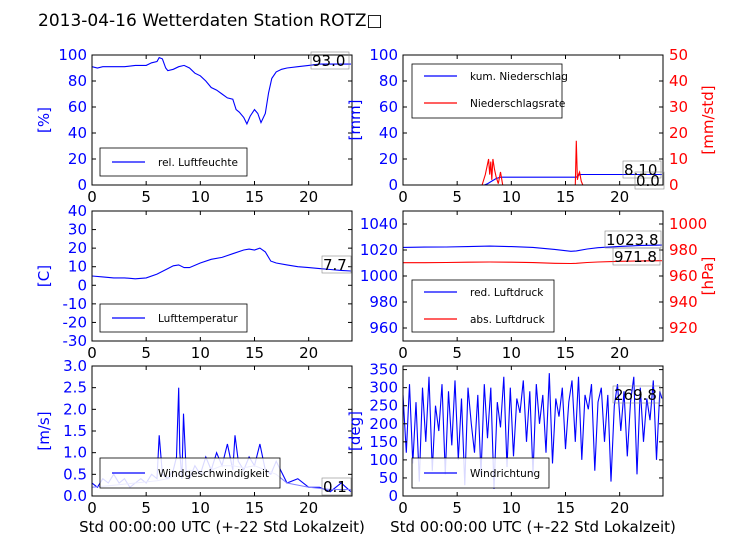 Image resolution: width=736 pixels, height=552 pixels. What do you see at coordinates (75, 366) in the screenshot?
I see `y-tick-label: 3.0` at bounding box center [75, 366].